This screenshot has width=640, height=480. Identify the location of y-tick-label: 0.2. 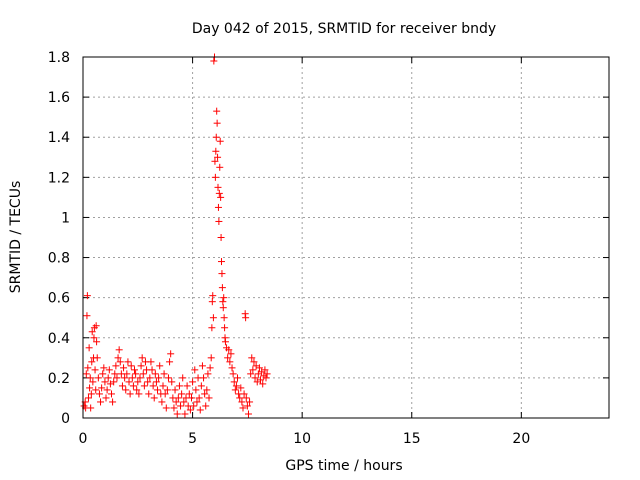
(59, 379).